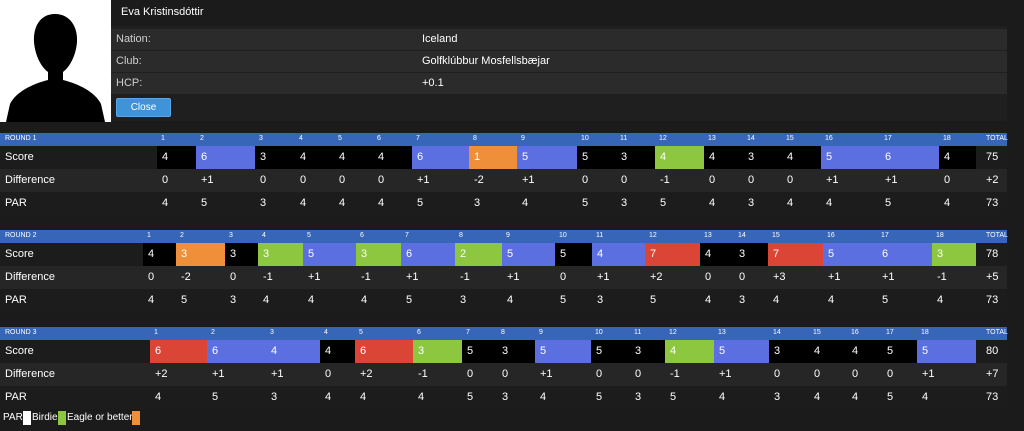  I want to click on round-header: ROUND 1 1 2 3 4 5 6 7 8 9 10 11 12 13 14 15 16 17 18 TOTAL, so click(504, 139).